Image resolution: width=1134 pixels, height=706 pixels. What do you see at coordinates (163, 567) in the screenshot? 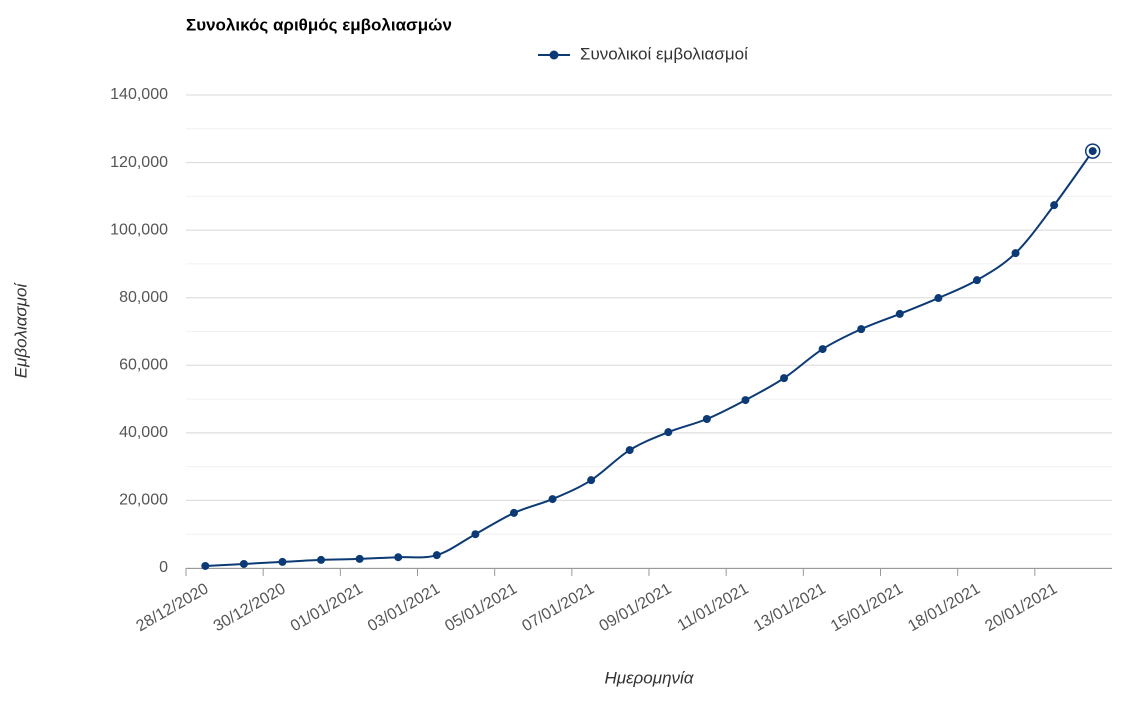
I see `y-tick-label: 0` at bounding box center [163, 567].